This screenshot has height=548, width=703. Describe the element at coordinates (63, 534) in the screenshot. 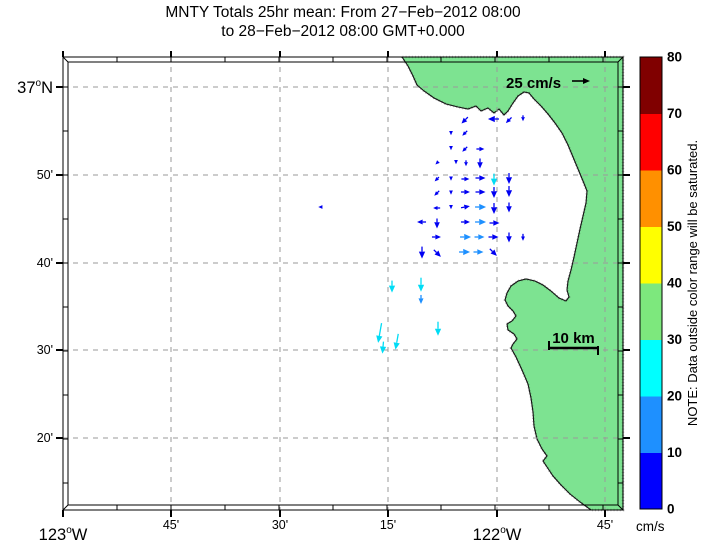

I see `x-tick-label: 123oW` at that location.